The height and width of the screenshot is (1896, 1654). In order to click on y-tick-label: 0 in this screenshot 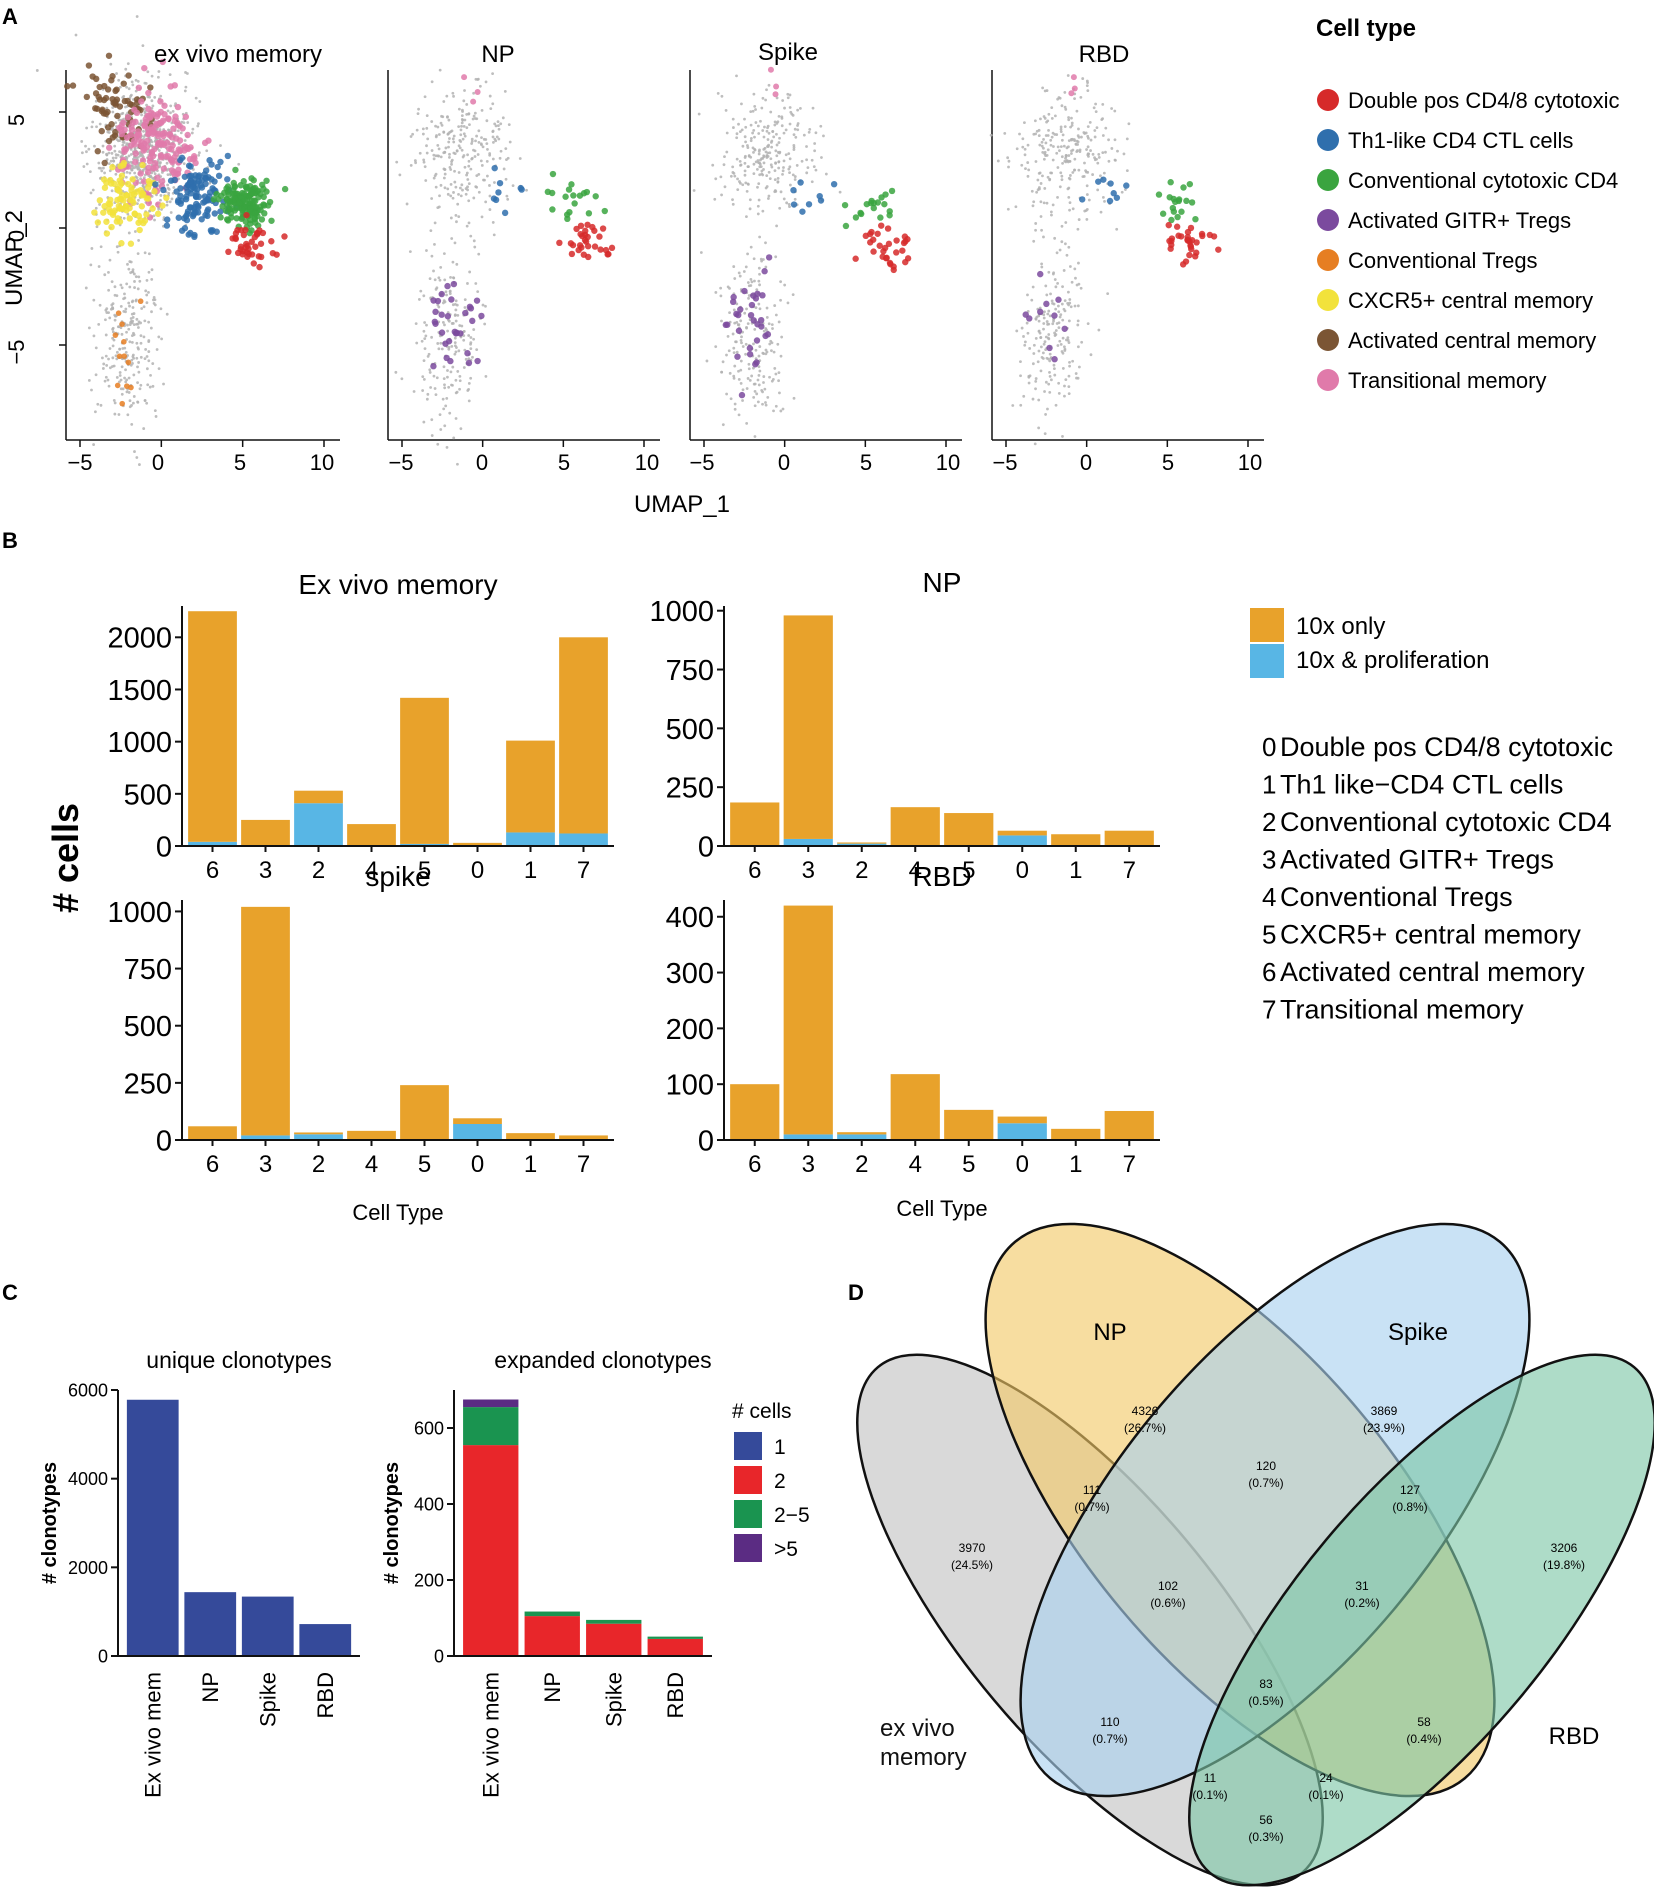, I will do `click(103, 1656)`.